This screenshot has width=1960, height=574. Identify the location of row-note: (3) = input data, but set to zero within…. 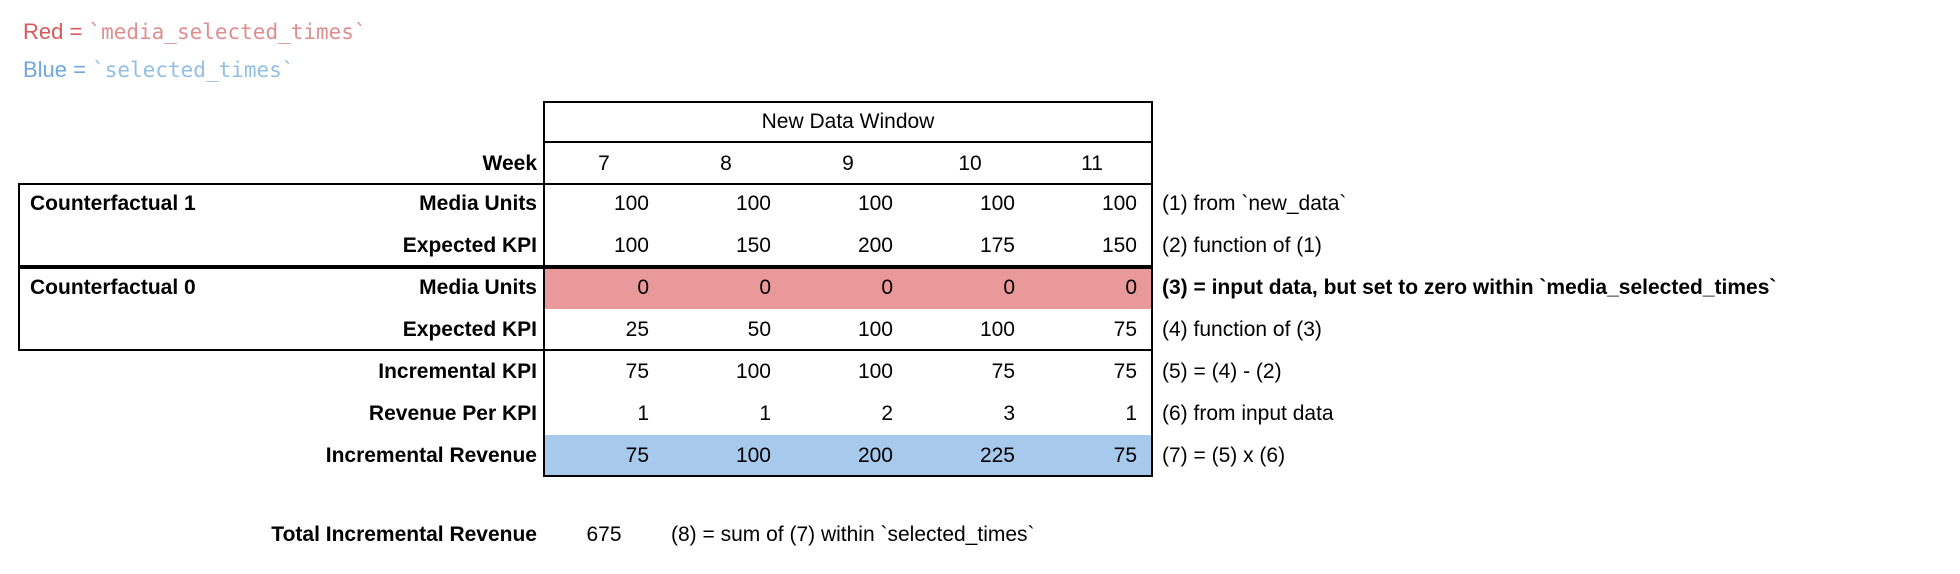
(1469, 287).